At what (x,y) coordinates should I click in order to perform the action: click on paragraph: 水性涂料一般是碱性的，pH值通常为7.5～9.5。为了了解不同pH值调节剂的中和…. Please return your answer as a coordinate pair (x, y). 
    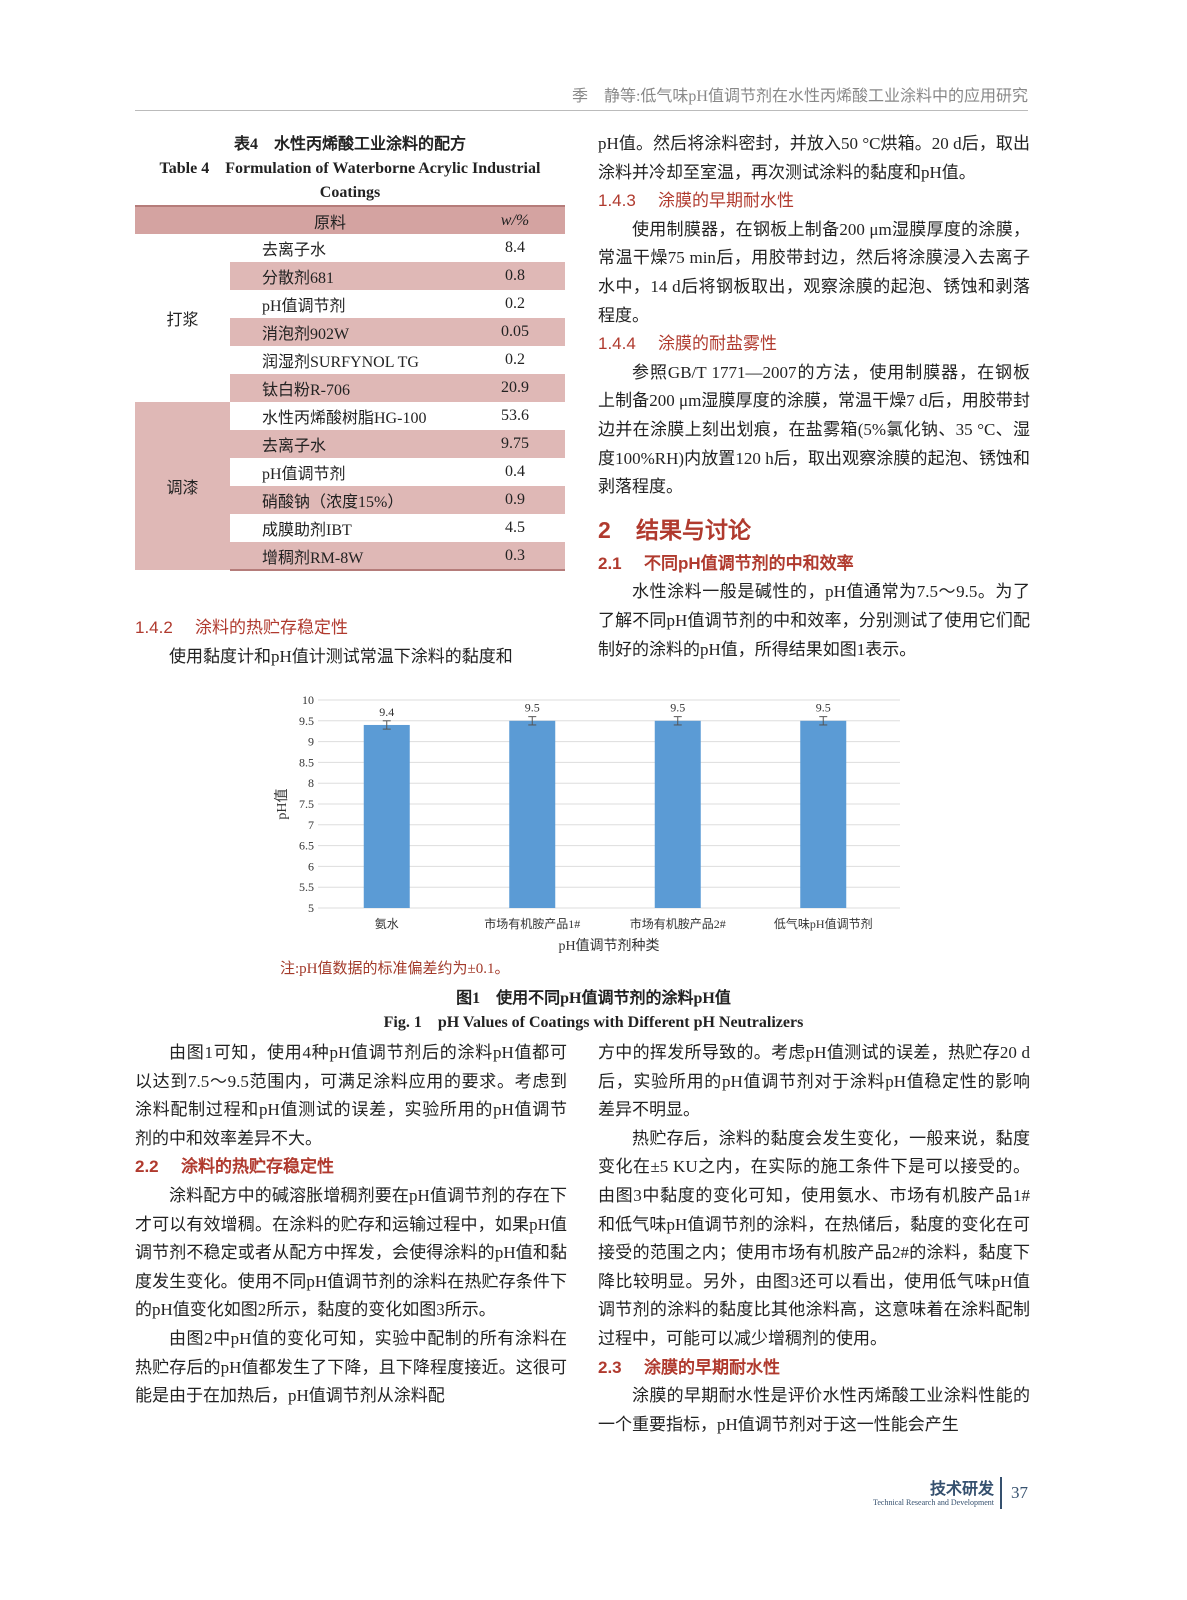
    Looking at the image, I should click on (814, 620).